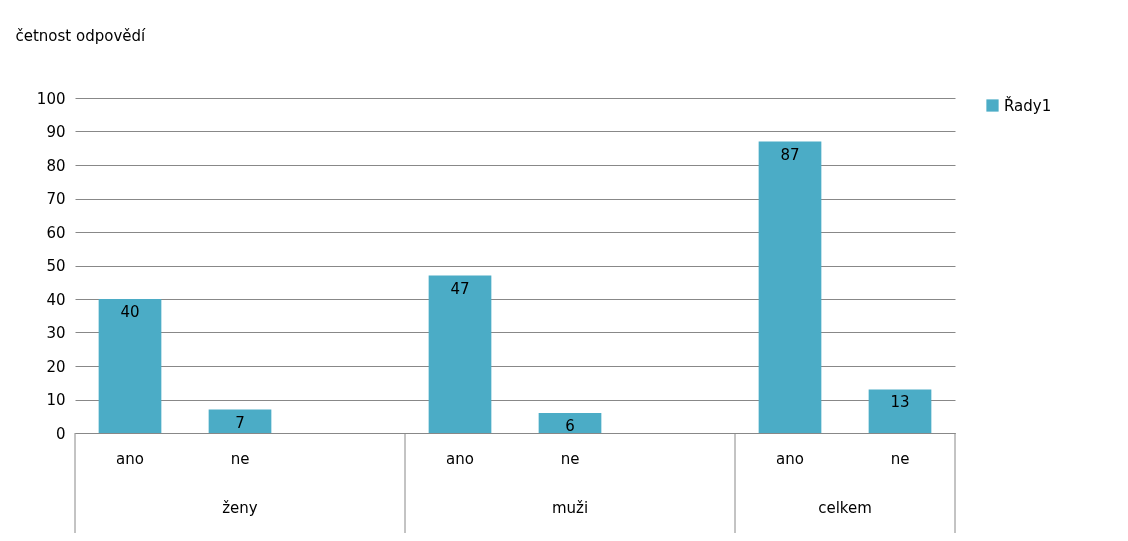  Describe the element at coordinates (130, 312) in the screenshot. I see `data-label: 40` at that location.